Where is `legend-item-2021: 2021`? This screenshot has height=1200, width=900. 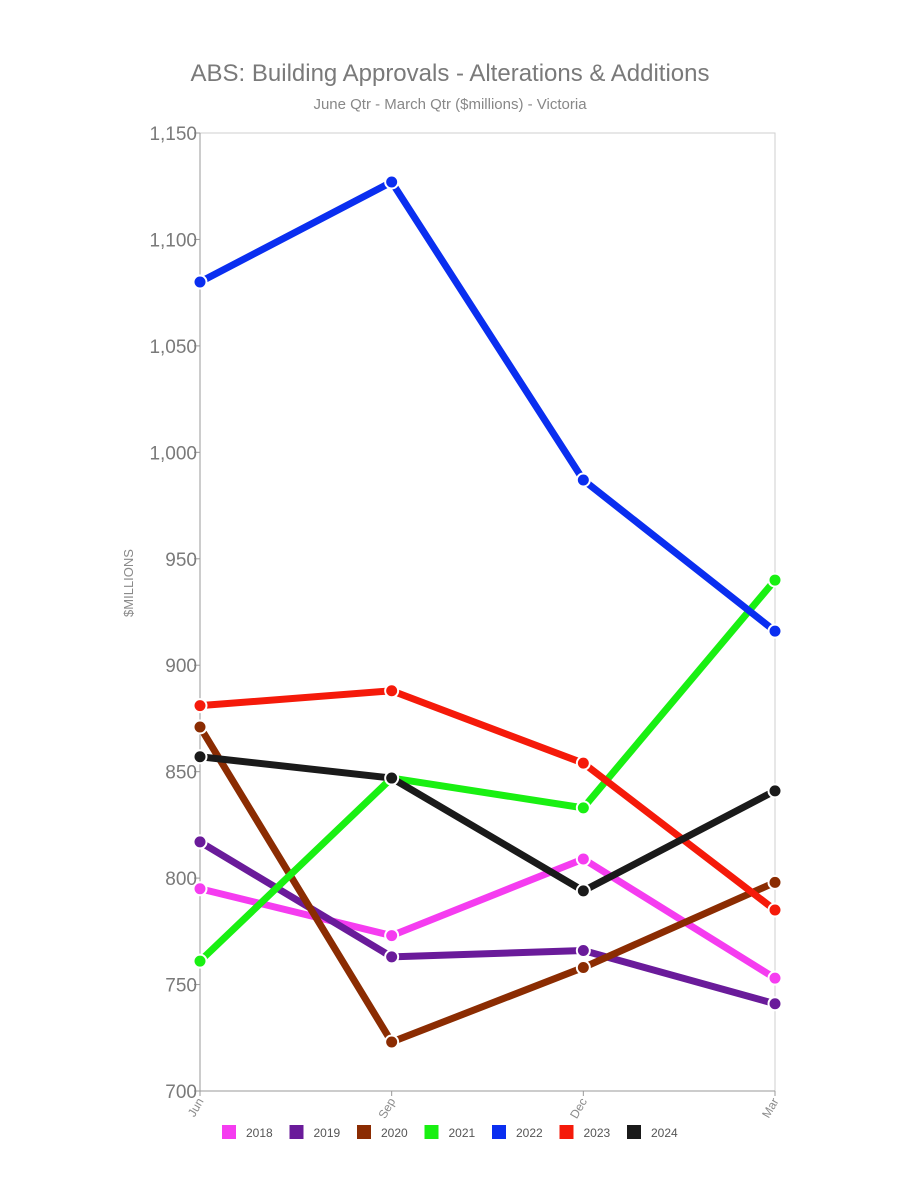
legend-item-2021: 2021 is located at coordinates (450, 1132).